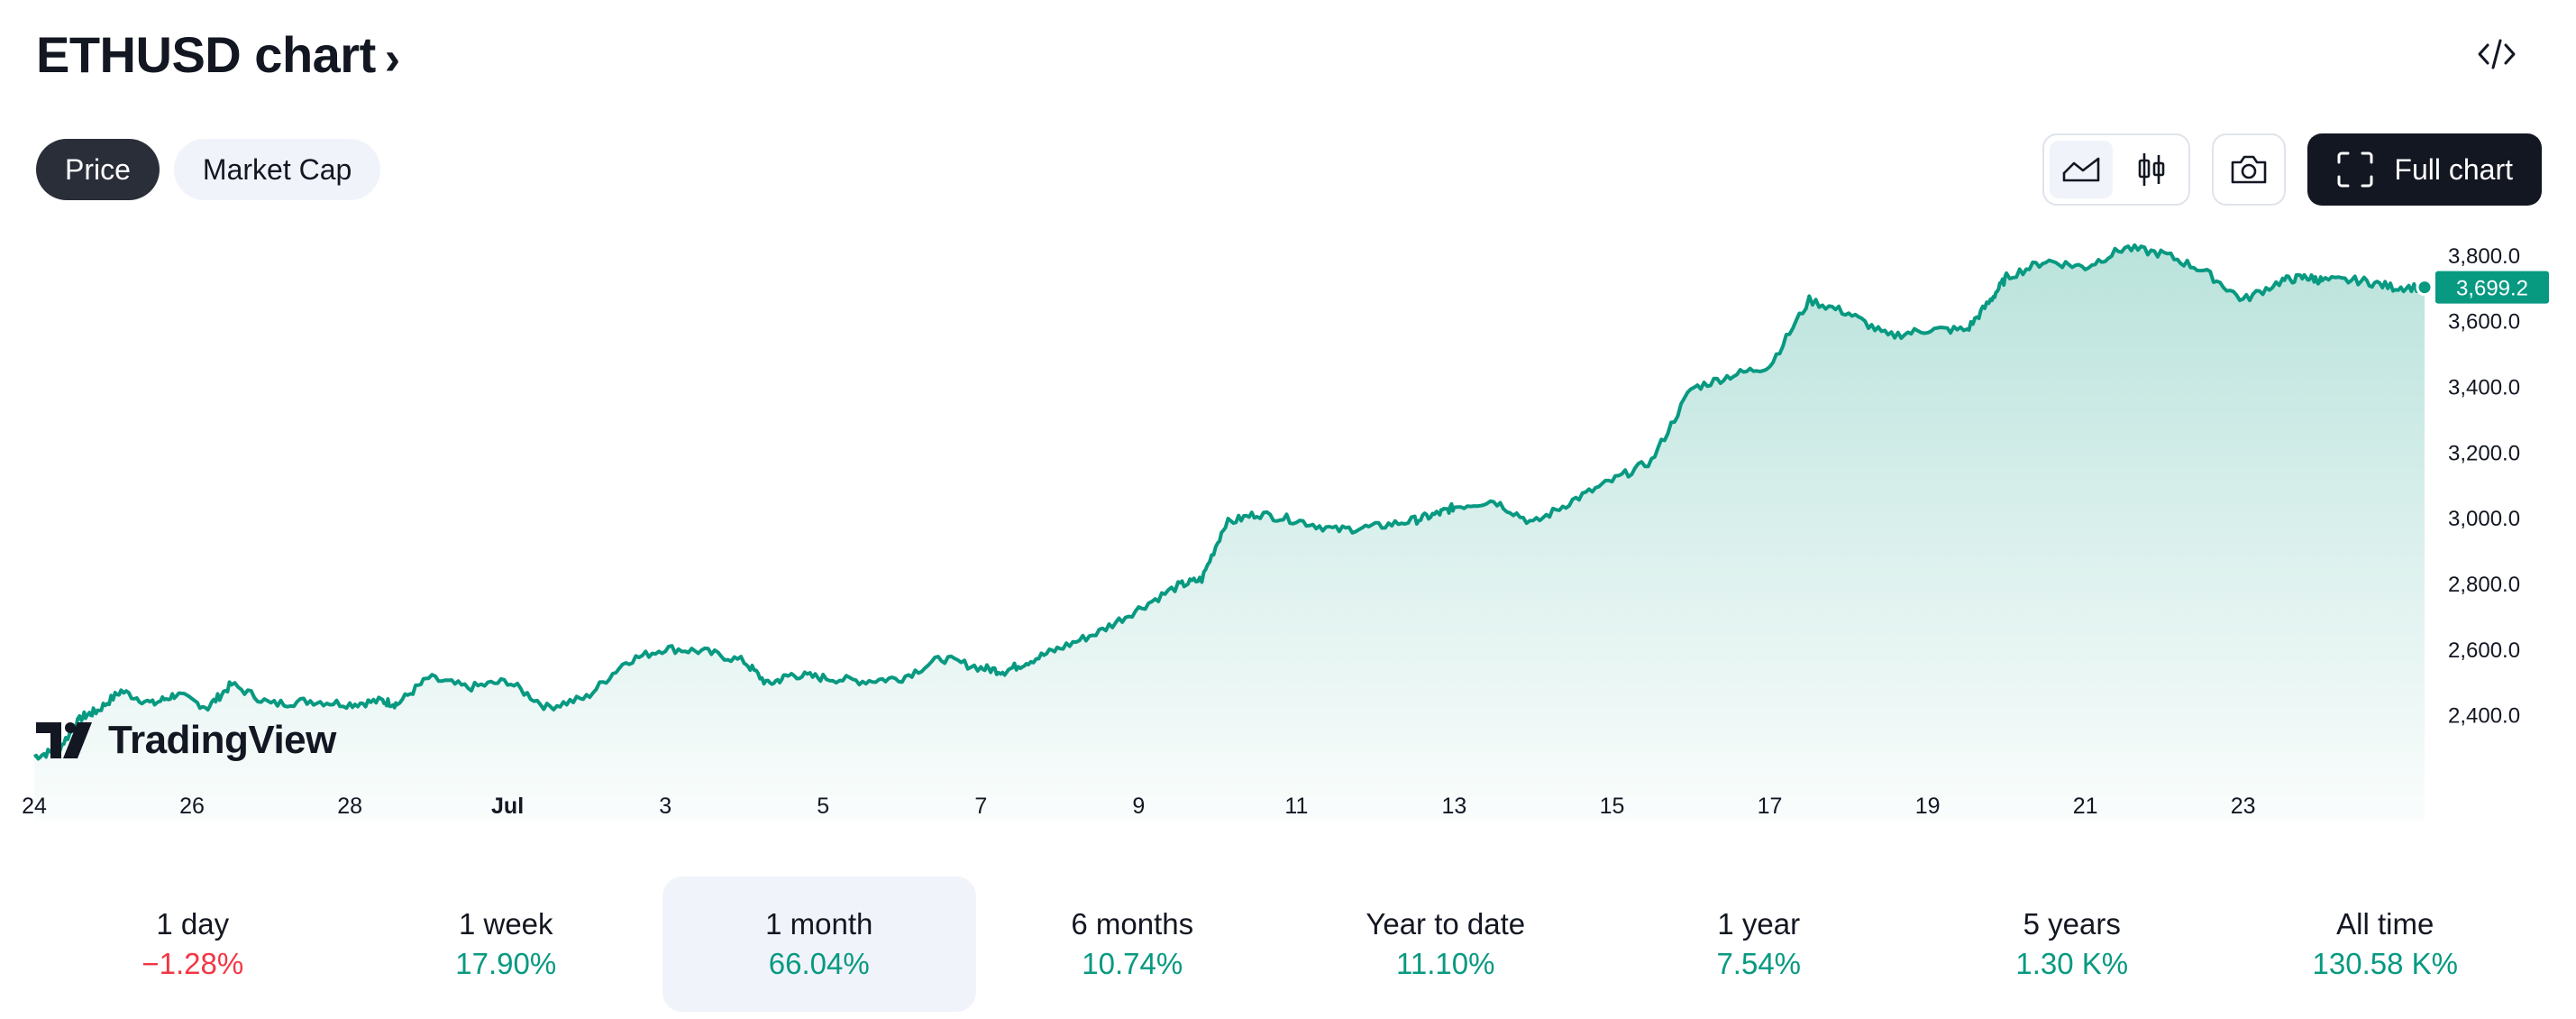  I want to click on y-tick-label: 3,600.0, so click(2484, 323).